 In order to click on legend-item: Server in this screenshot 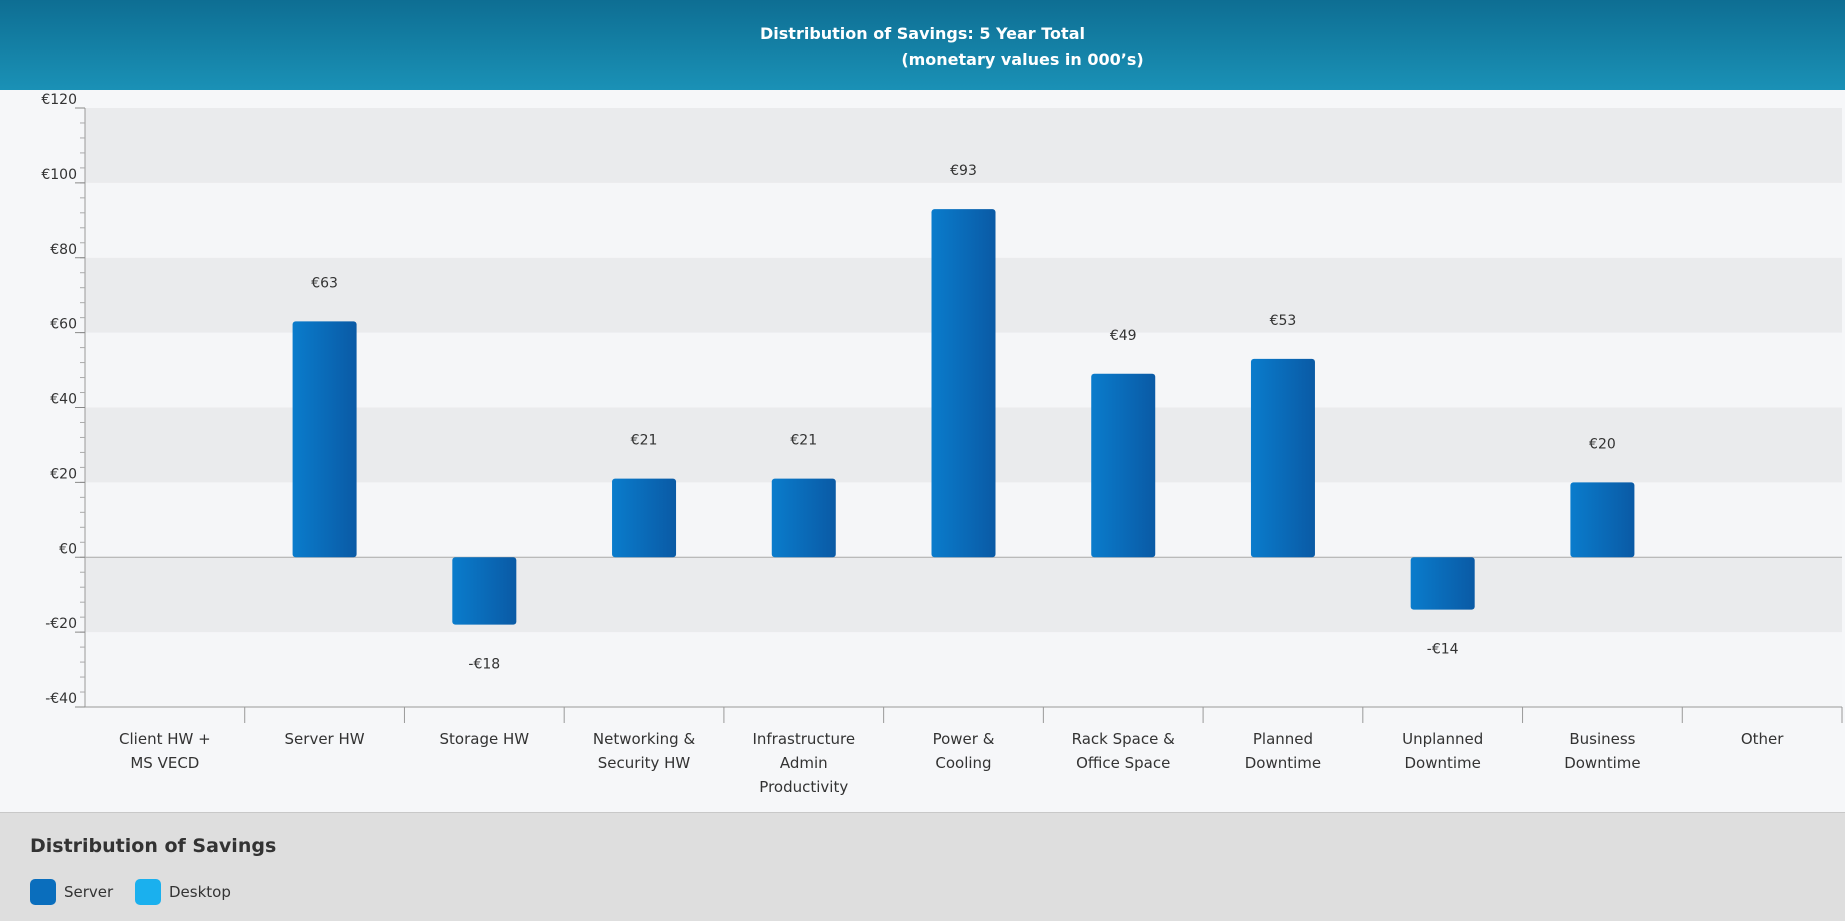, I will do `click(71, 892)`.